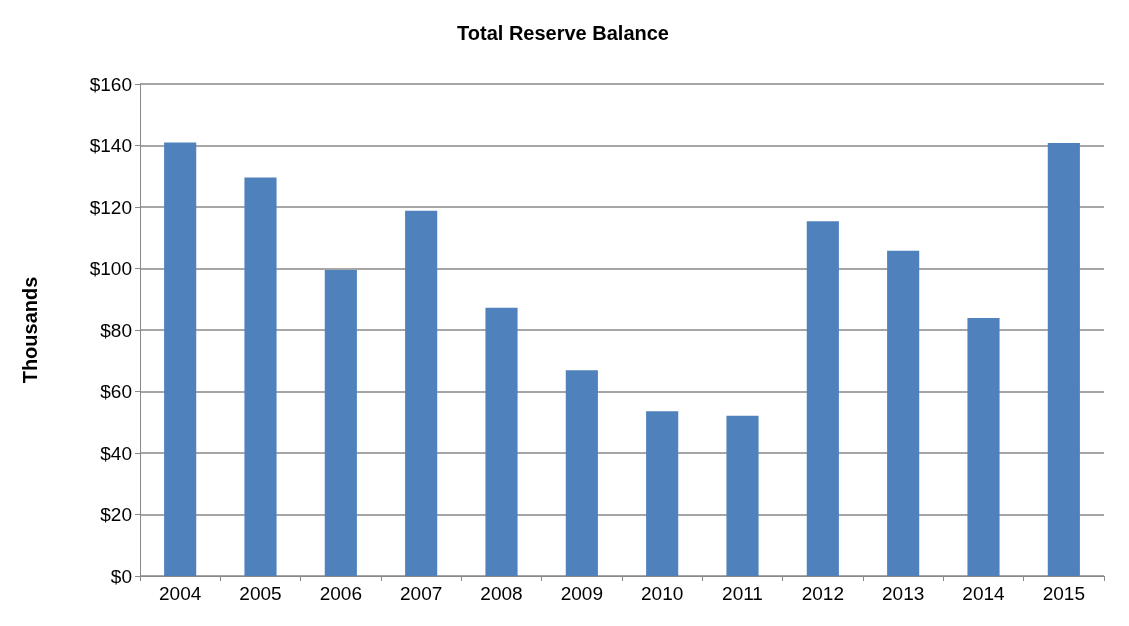 This screenshot has height=626, width=1129. Describe the element at coordinates (116, 453) in the screenshot. I see `y-tick-label: $40` at that location.